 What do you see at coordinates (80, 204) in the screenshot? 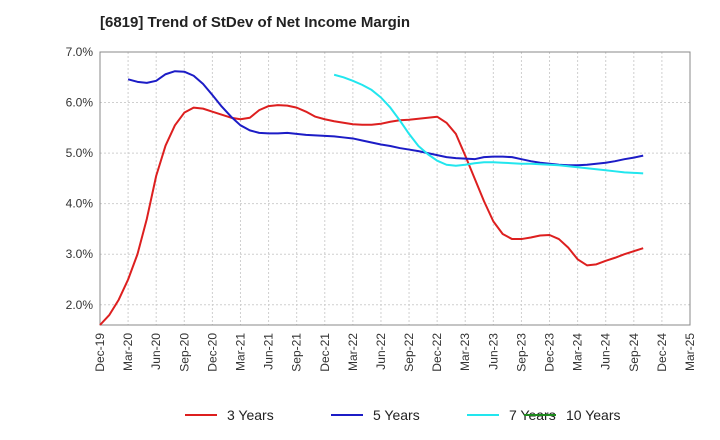
I see `y-tick-label-2: 4.0%` at bounding box center [80, 204].